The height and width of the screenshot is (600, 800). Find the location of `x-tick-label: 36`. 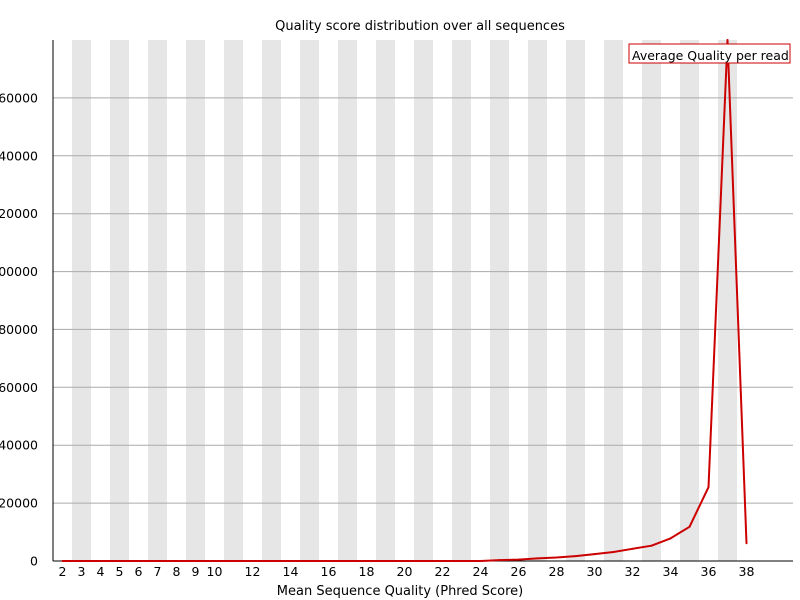

x-tick-label: 36 is located at coordinates (709, 571).